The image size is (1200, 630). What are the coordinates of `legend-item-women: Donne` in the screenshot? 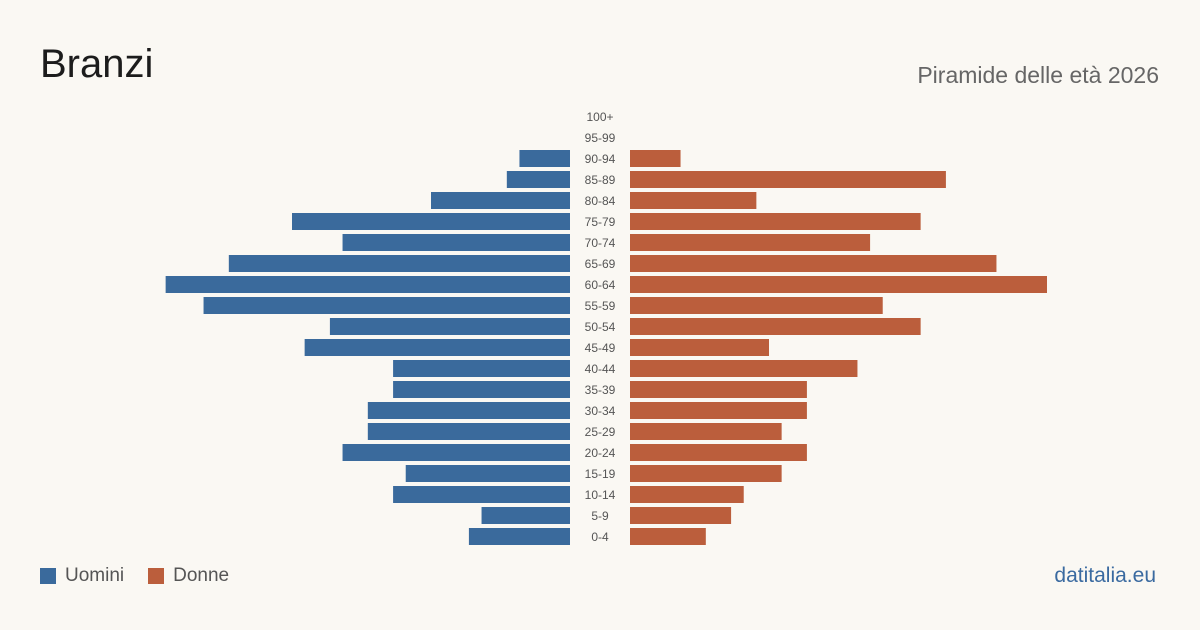 It's located at (188, 576).